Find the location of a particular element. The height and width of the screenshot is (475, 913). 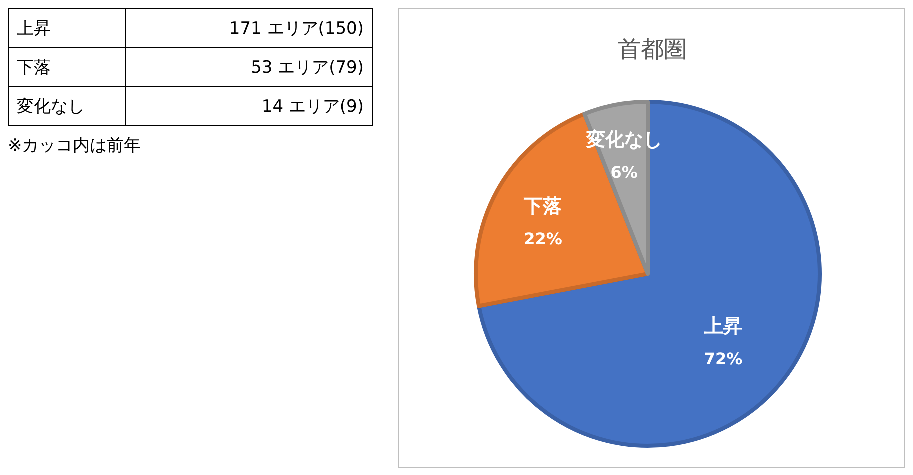

text: 変化なし is located at coordinates (67, 106).